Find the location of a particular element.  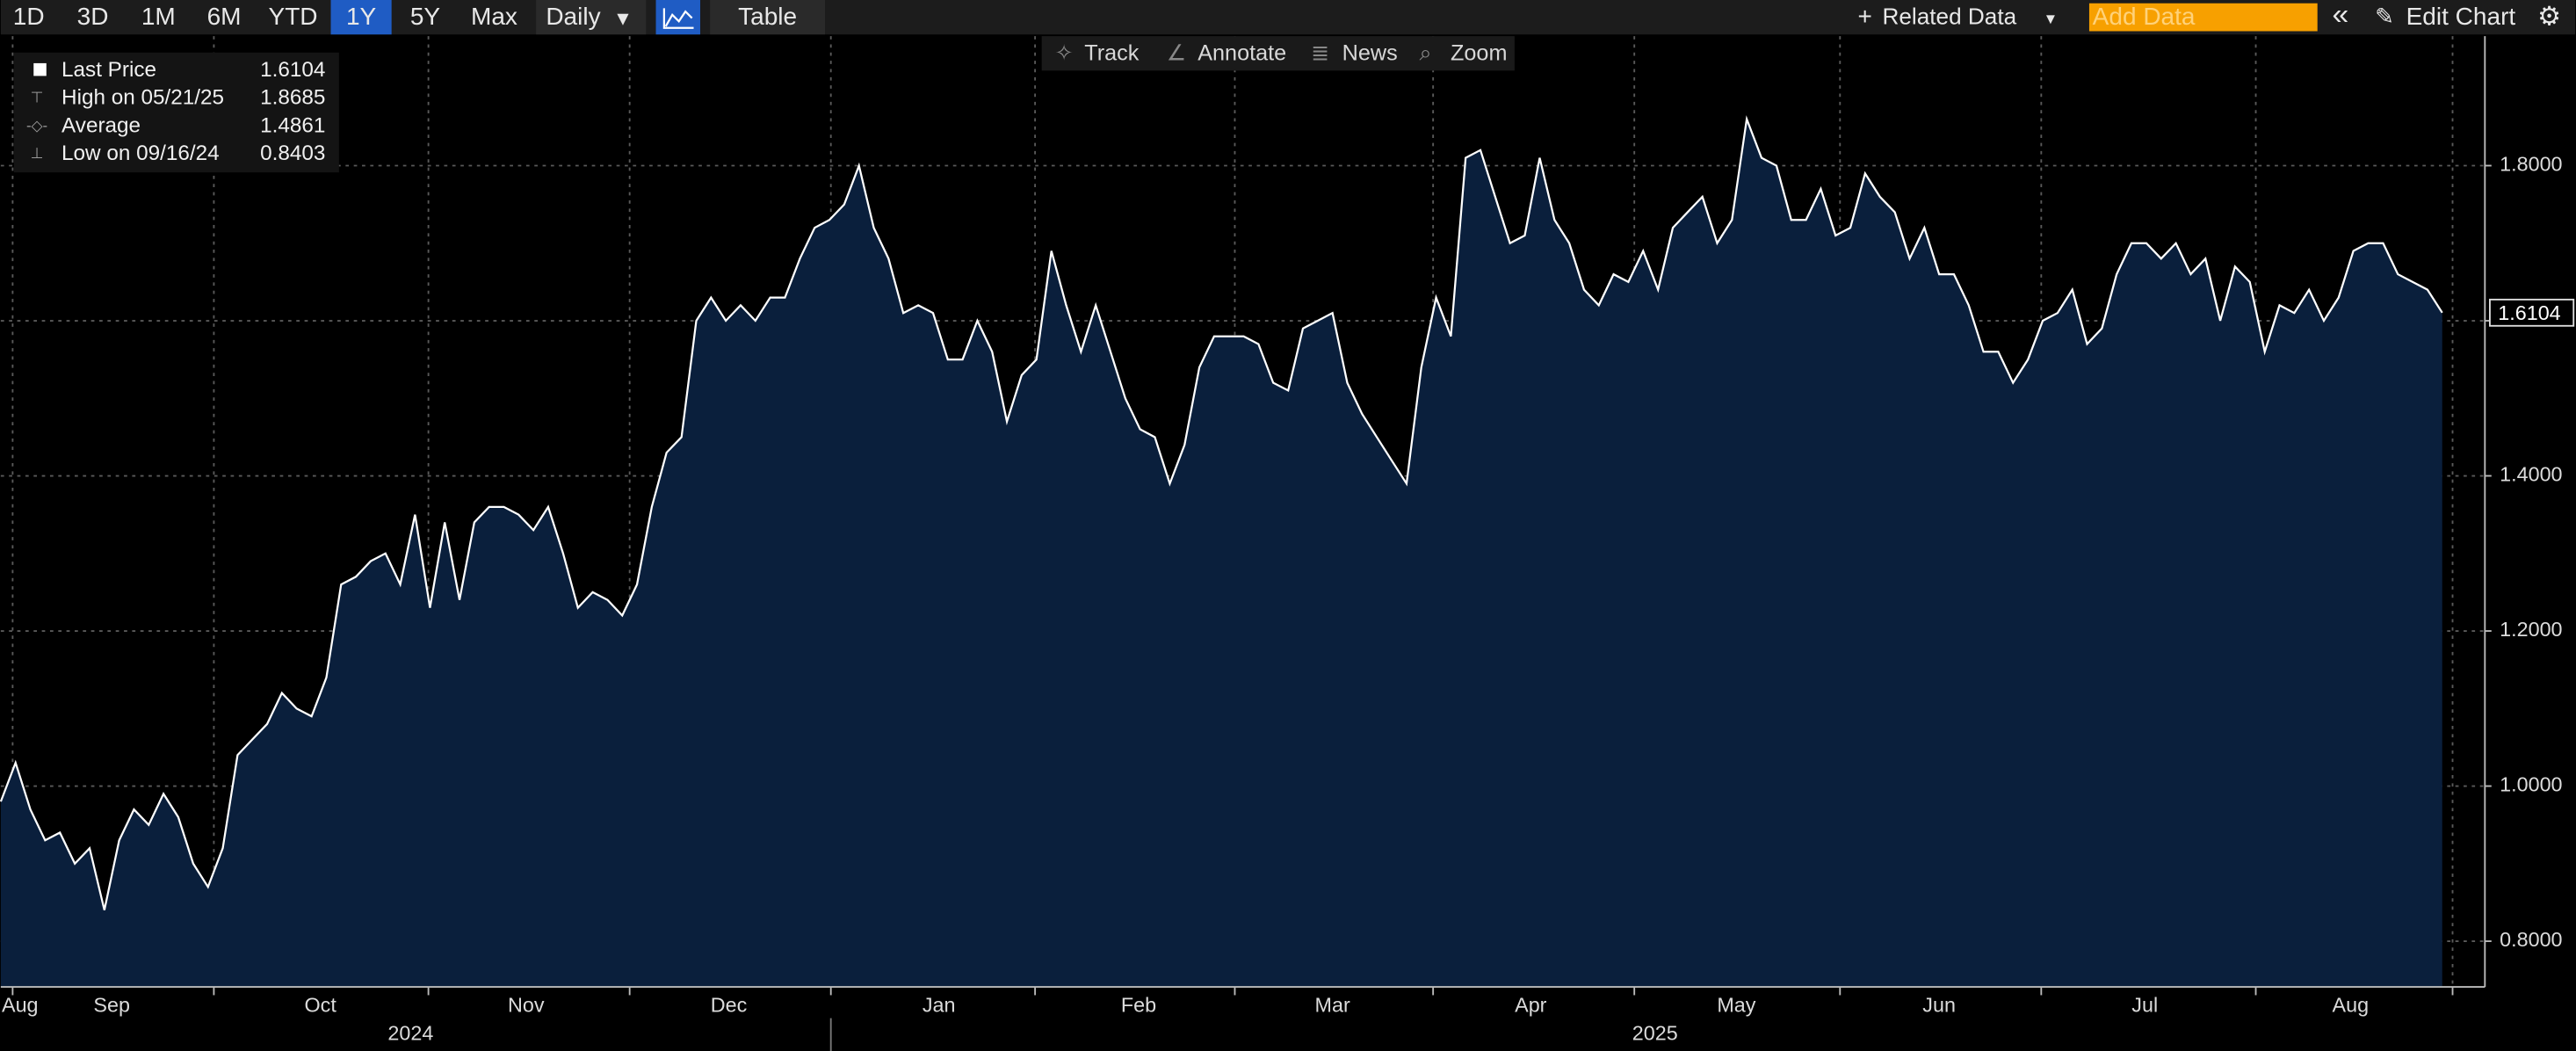

legend-box is located at coordinates (176, 113).